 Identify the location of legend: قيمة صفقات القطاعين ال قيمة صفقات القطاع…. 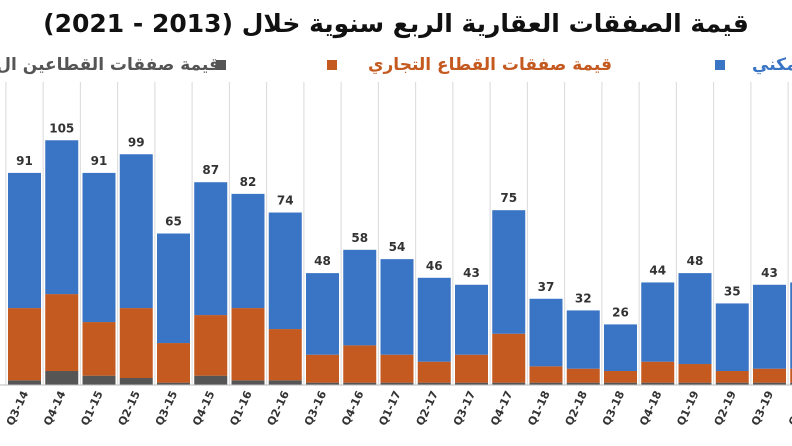
(396, 65).